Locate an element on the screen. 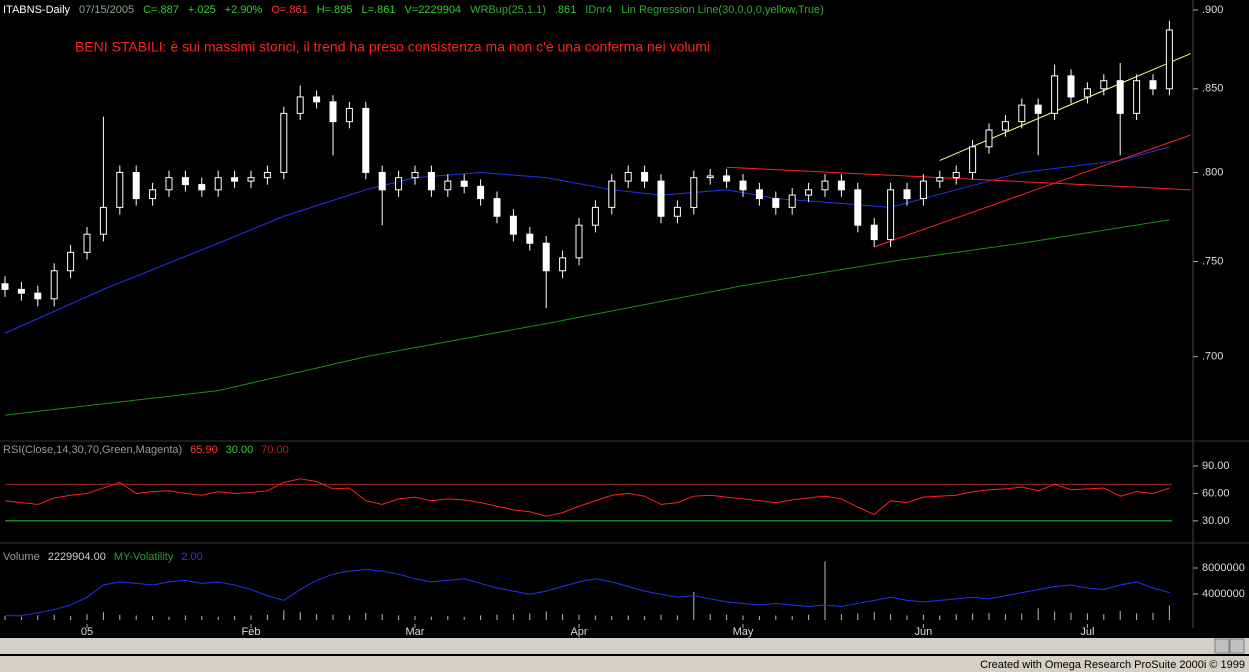  rsi-line is located at coordinates (587, 497).